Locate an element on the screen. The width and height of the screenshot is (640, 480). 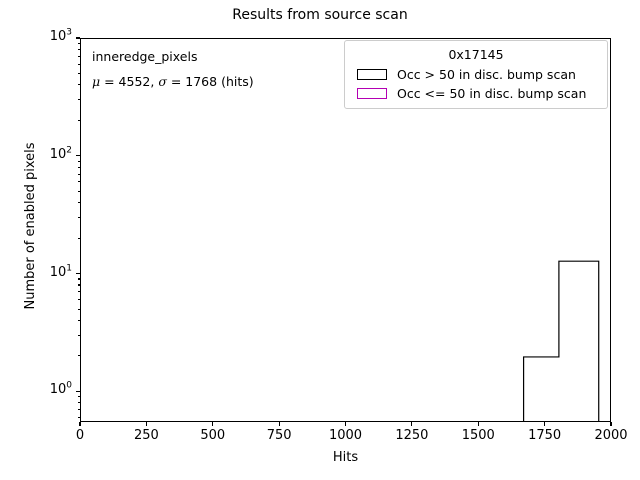
annotation-stats-line: μ = 4552, σ = 1768 (hits) is located at coordinates (173, 81).